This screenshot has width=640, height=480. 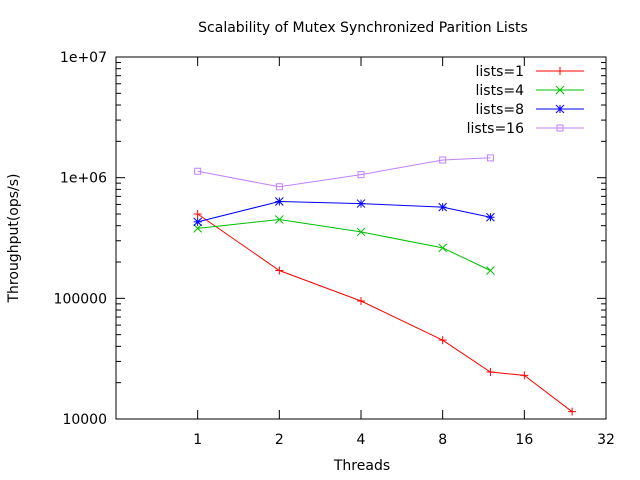 I want to click on x-tick-label: 32, so click(x=606, y=440).